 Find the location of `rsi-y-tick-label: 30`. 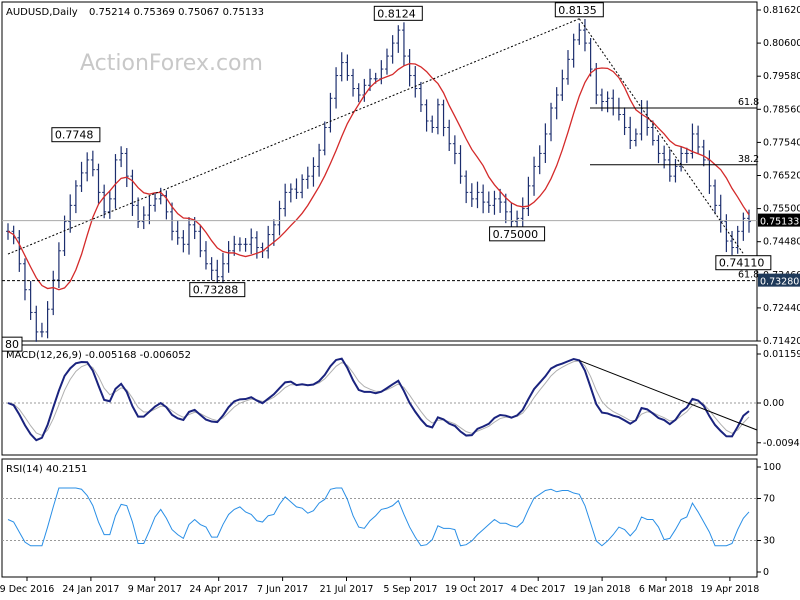

rsi-y-tick-label: 30 is located at coordinates (769, 541).